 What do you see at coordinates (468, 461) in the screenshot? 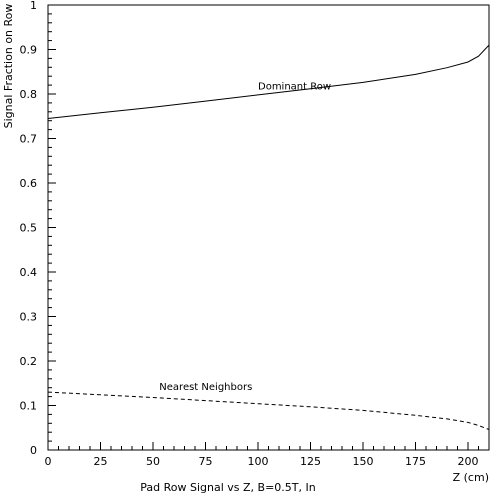
I see `x-tick-label: 200` at bounding box center [468, 461].